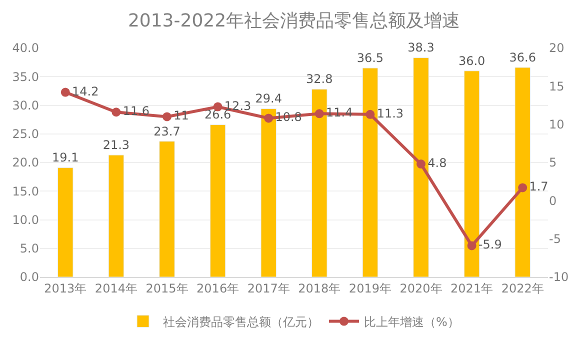 The height and width of the screenshot is (348, 588). I want to click on y-tick-label: 10.0, so click(25, 219).